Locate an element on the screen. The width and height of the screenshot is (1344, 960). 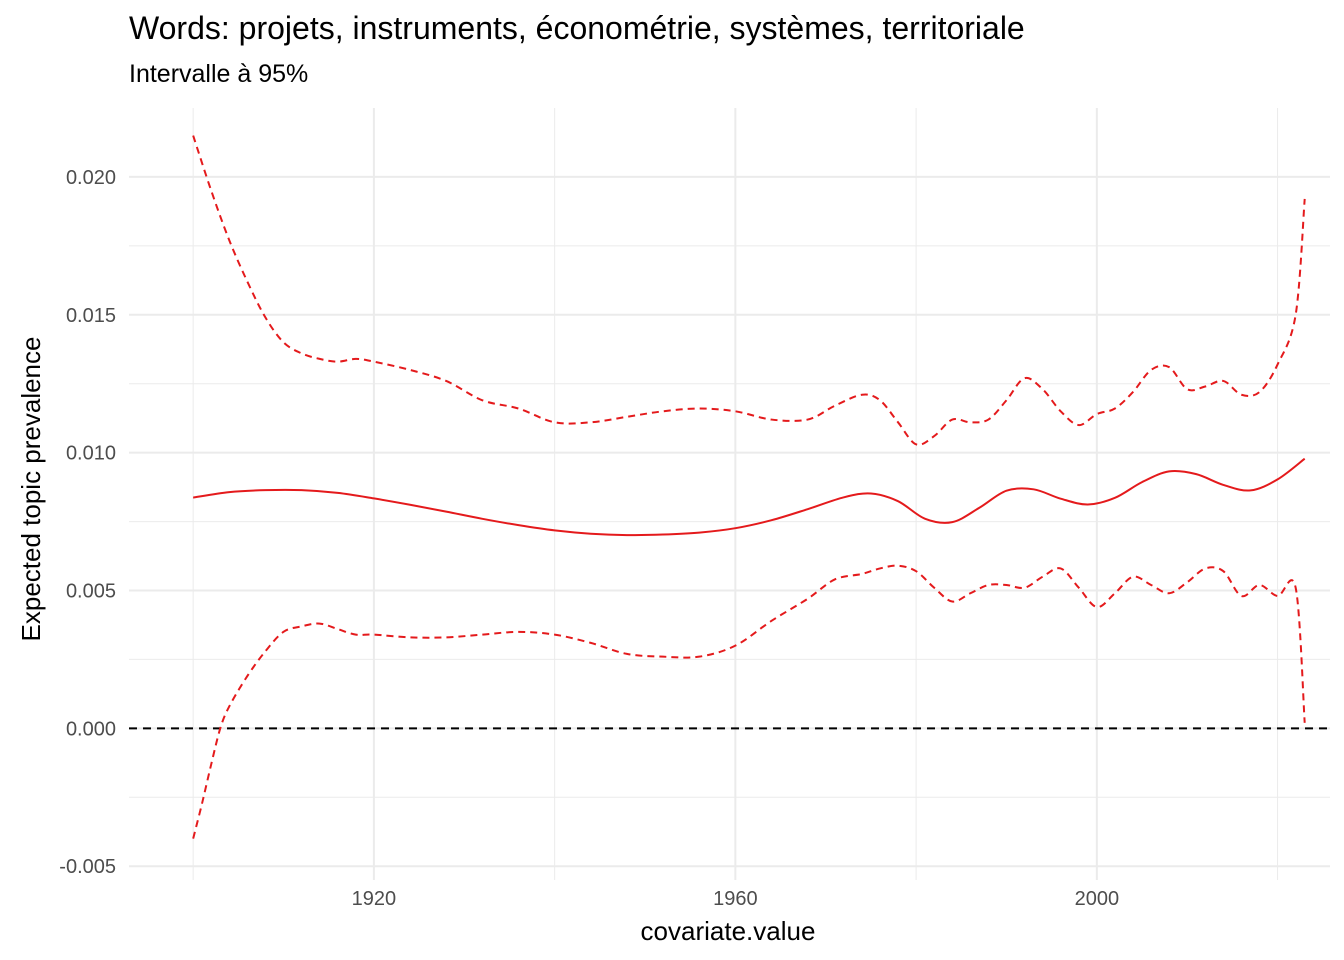
y-tick-label: 0.000 is located at coordinates (91, 729).